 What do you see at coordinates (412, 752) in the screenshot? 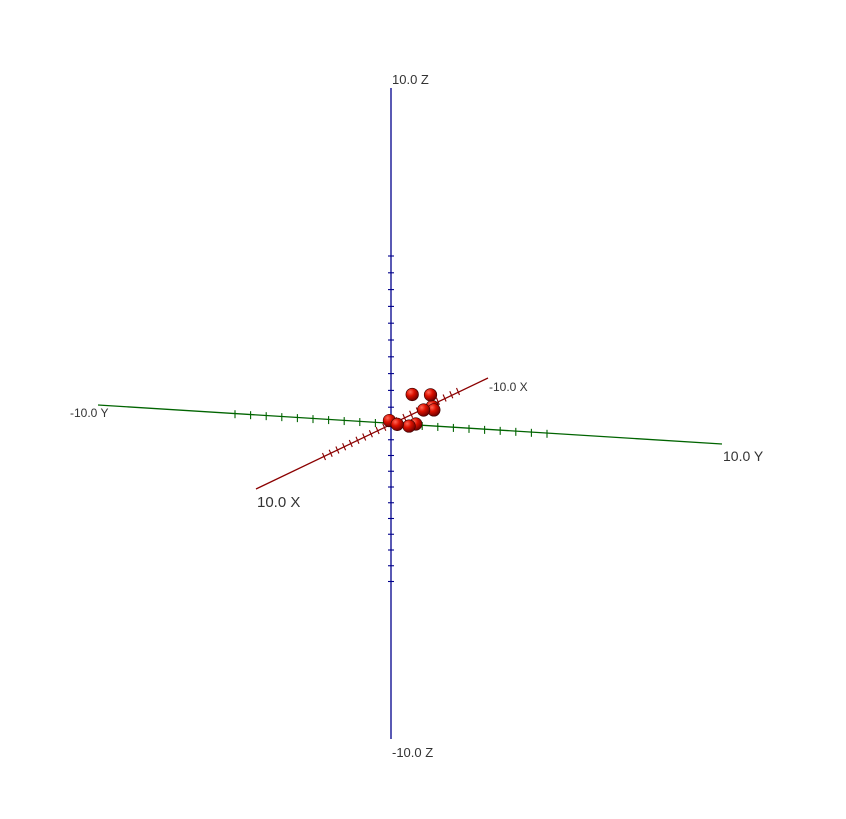
I see `z-axis-min-label: -10.0 Z` at bounding box center [412, 752].